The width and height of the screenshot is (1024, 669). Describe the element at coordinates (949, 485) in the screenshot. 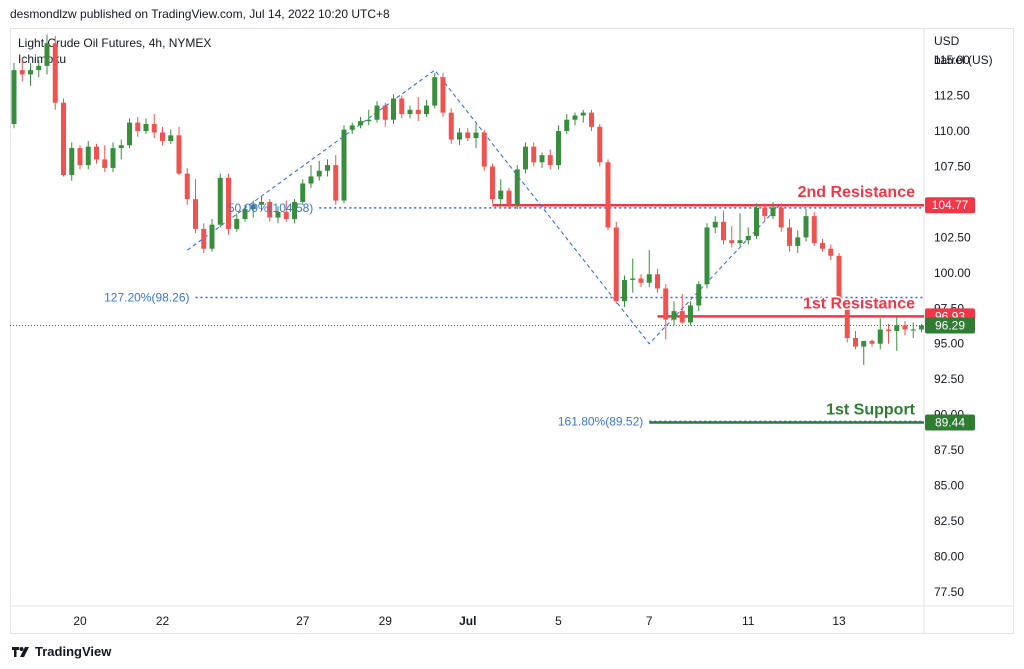

I see `y-tick-label: 85.00` at that location.